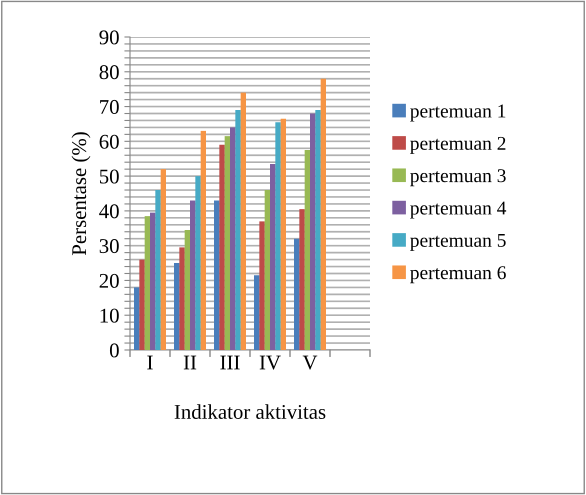 The width and height of the screenshot is (586, 495). I want to click on legend-label: pertemuan 3, so click(458, 177).